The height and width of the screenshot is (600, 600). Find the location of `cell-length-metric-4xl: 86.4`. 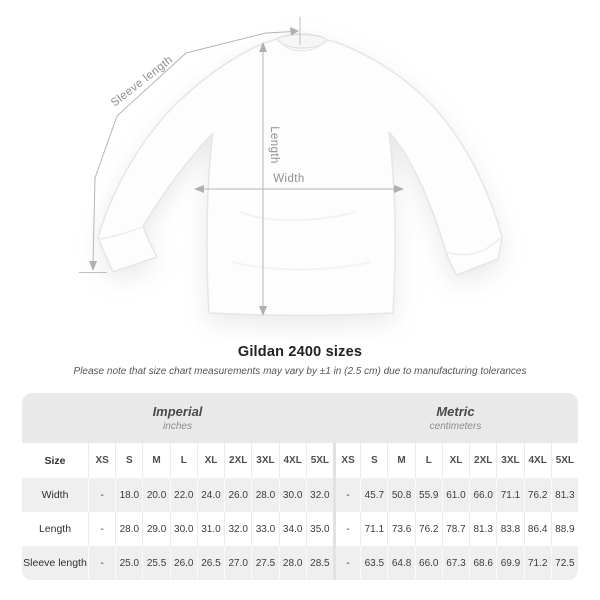

cell-length-metric-4xl: 86.4 is located at coordinates (537, 529).